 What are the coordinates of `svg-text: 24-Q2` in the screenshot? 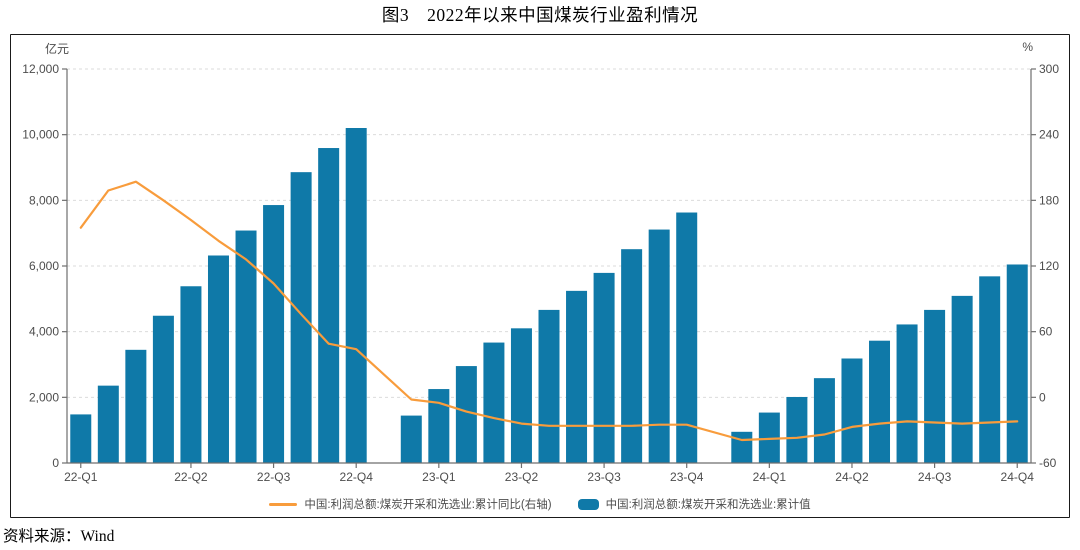 It's located at (852, 477).